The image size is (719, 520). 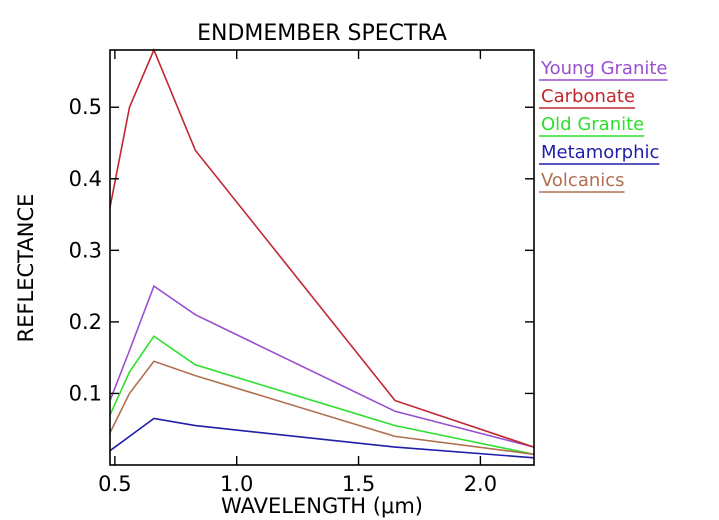 What do you see at coordinates (600, 152) in the screenshot?
I see `legend-label-3: Metamorphic` at bounding box center [600, 152].